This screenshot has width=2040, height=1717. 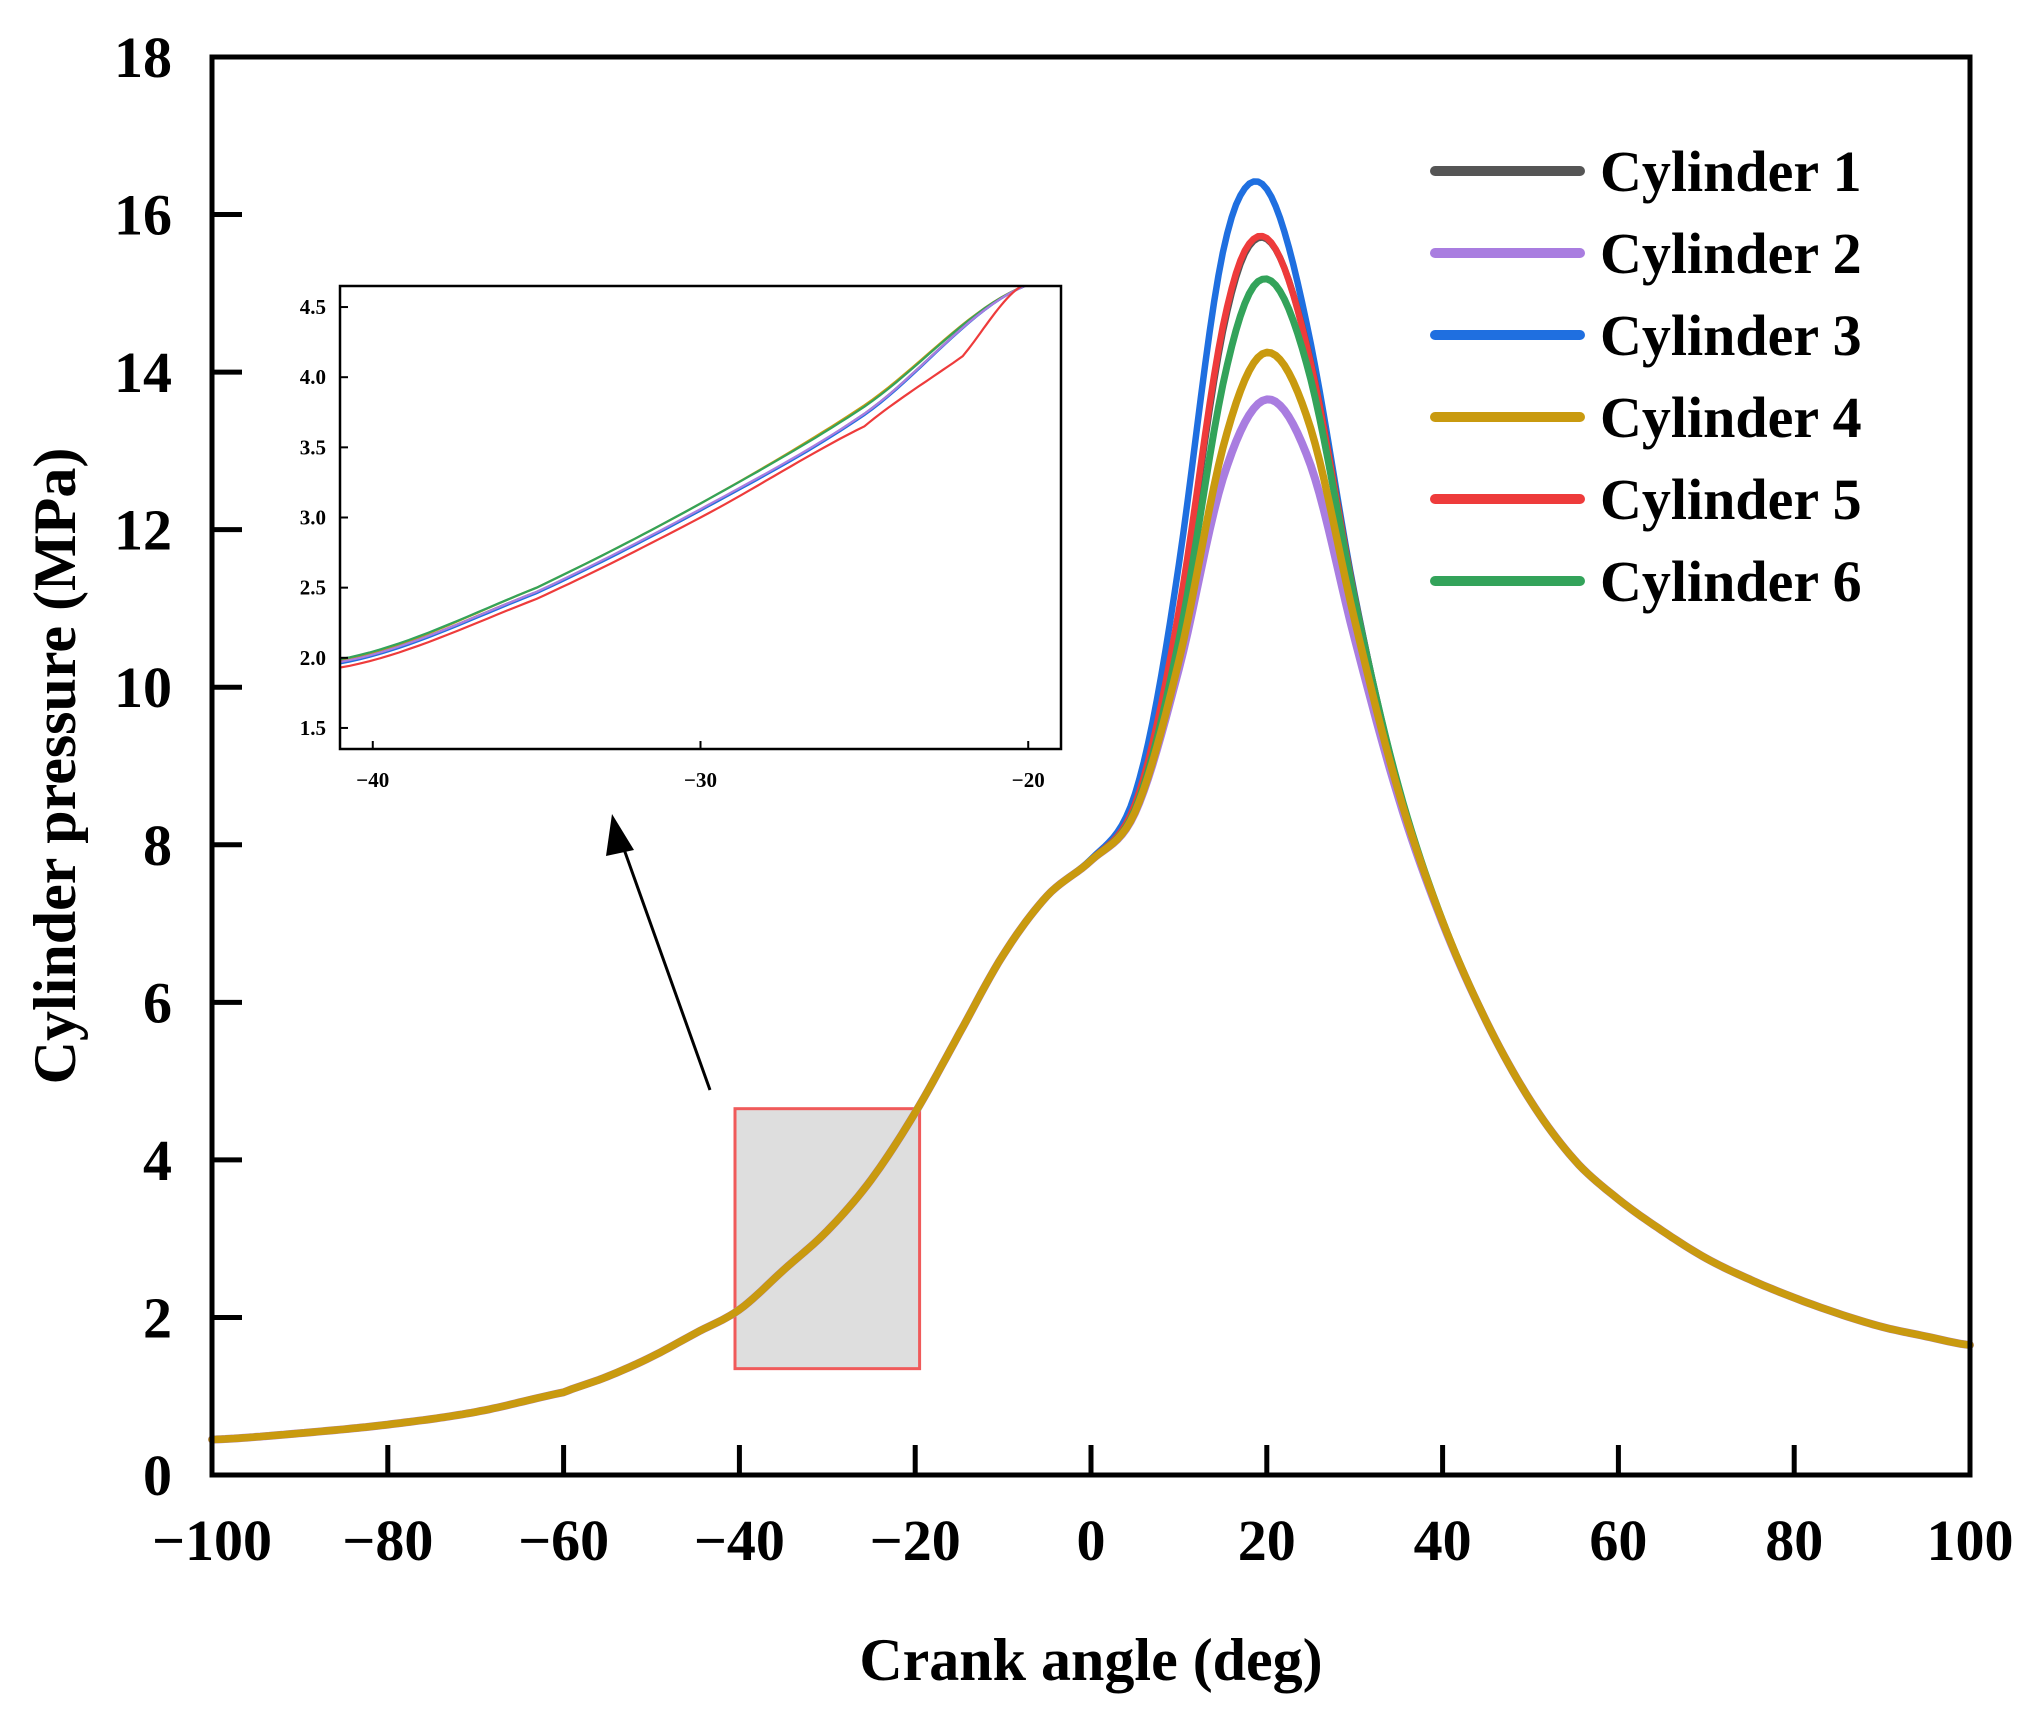 I want to click on inset-y-tick-label: 2.0, so click(x=313, y=658).